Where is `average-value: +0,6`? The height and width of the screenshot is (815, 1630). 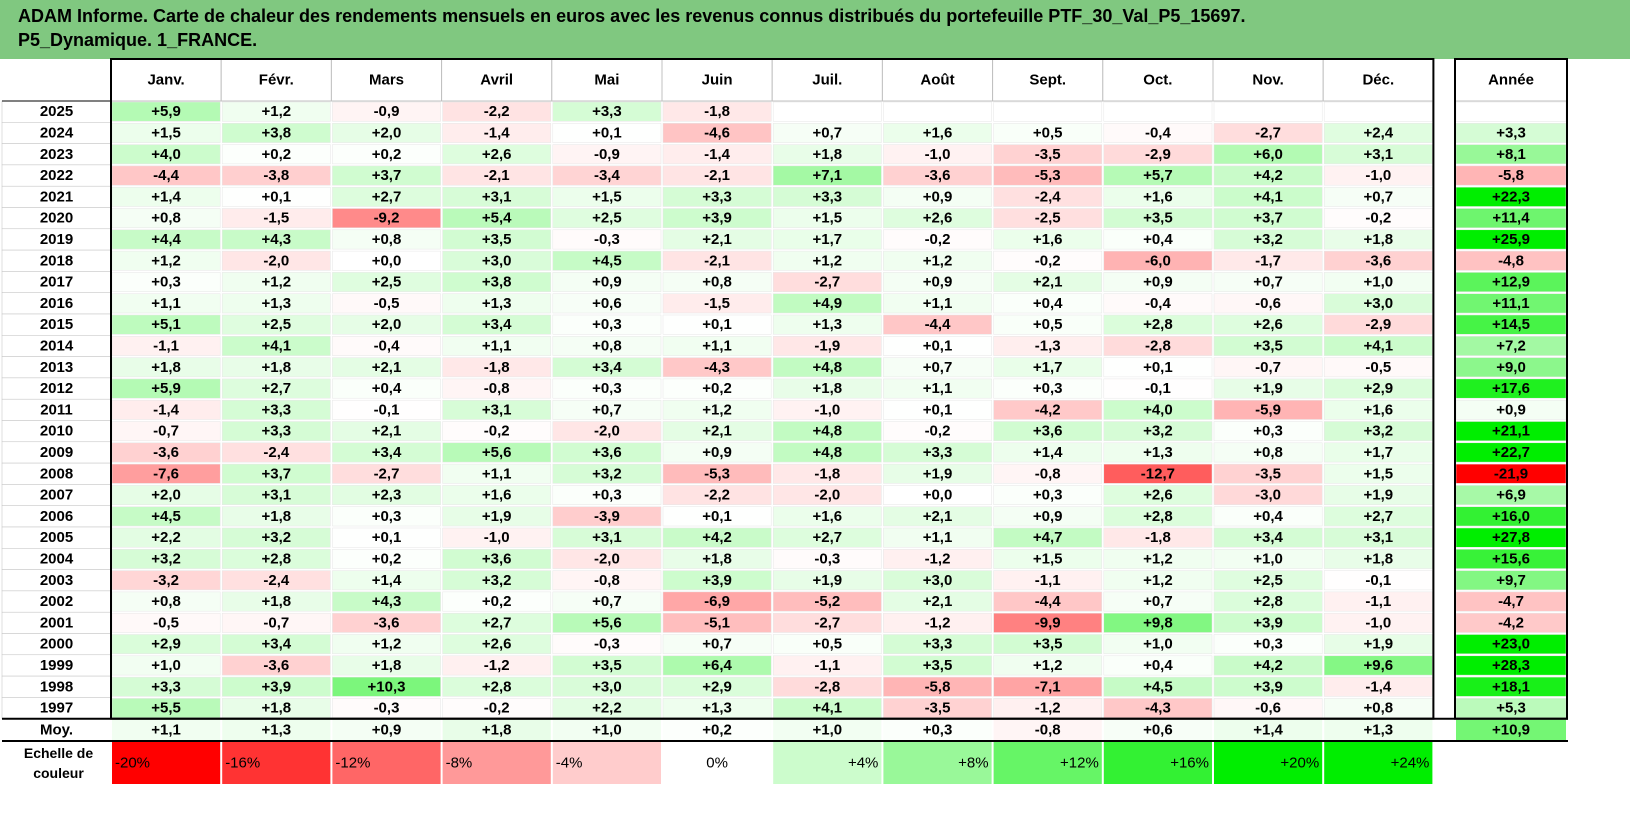
average-value: +0,6 is located at coordinates (1158, 729).